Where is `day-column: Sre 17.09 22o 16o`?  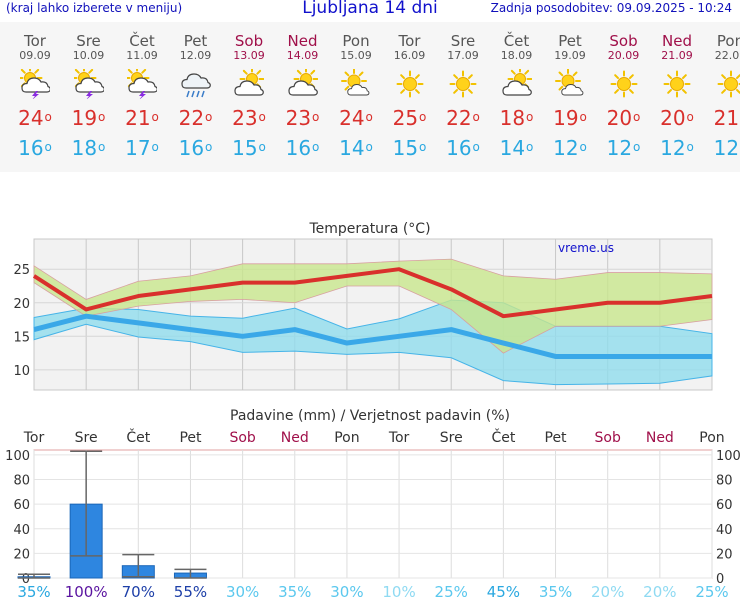
day-column: Sre 17.09 22o 16o is located at coordinates (463, 91).